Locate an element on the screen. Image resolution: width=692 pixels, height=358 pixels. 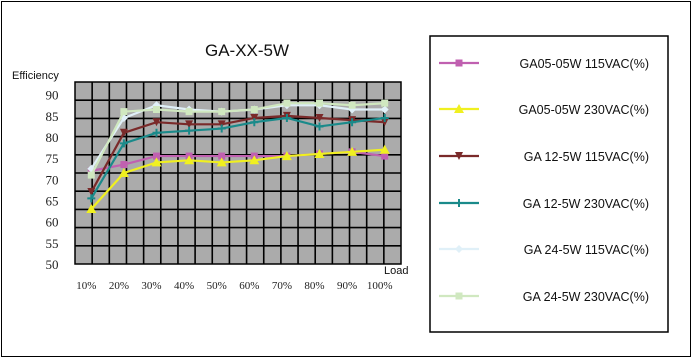
y-tick-label: 90 is located at coordinates (52, 95).